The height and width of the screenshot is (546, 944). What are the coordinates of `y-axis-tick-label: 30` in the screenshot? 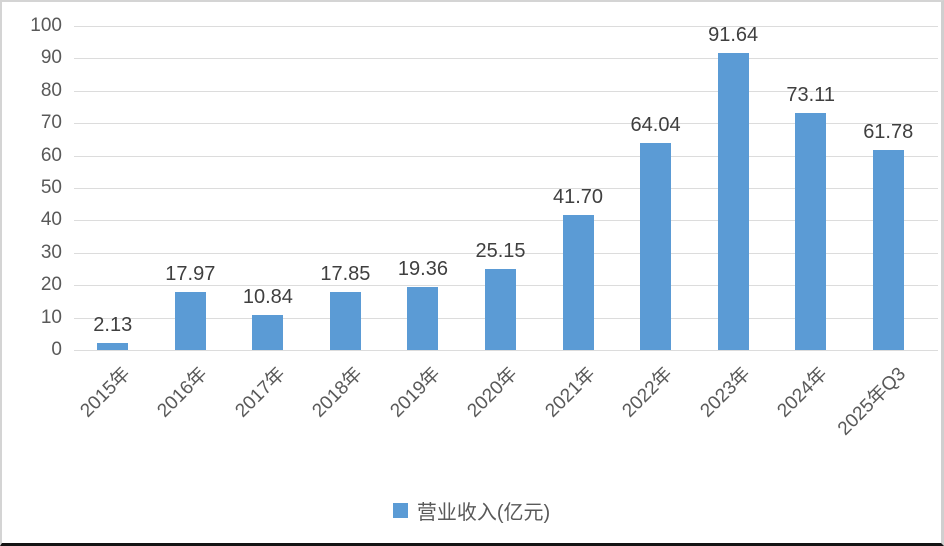 It's located at (51, 252).